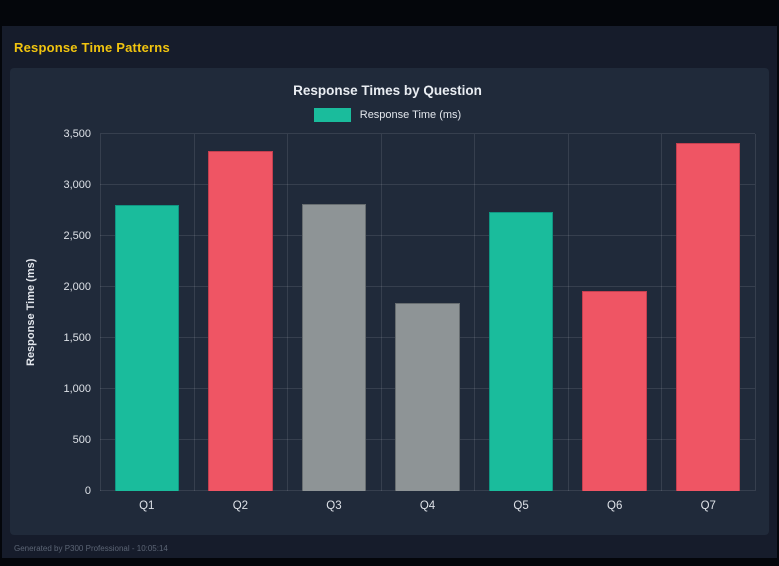 The height and width of the screenshot is (566, 779). Describe the element at coordinates (521, 351) in the screenshot. I see `bar-q5` at that location.